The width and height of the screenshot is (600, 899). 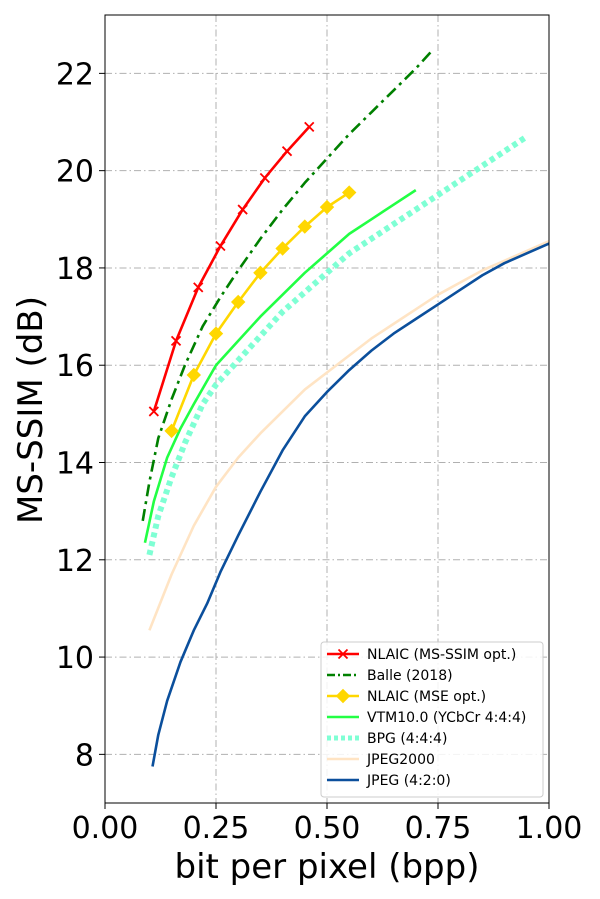 I want to click on y-axis-label: MS-SSIM (dB), so click(x=31, y=410).